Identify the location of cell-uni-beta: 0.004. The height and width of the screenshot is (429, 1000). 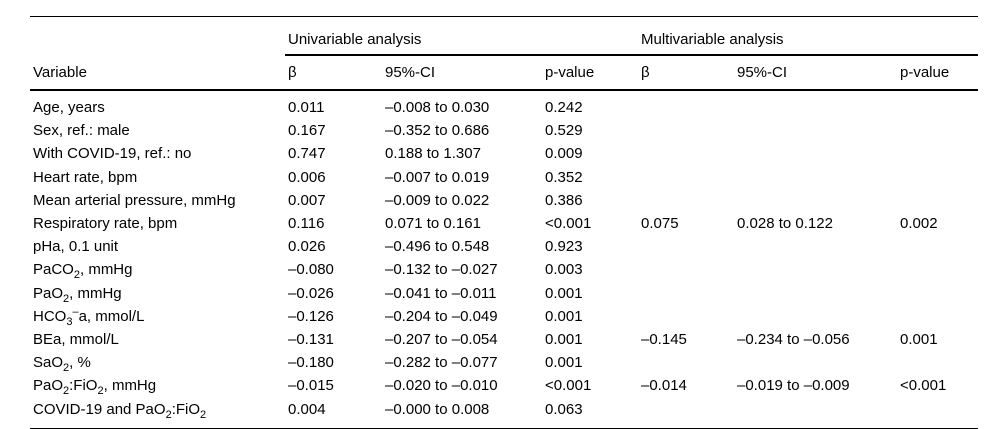
(307, 409).